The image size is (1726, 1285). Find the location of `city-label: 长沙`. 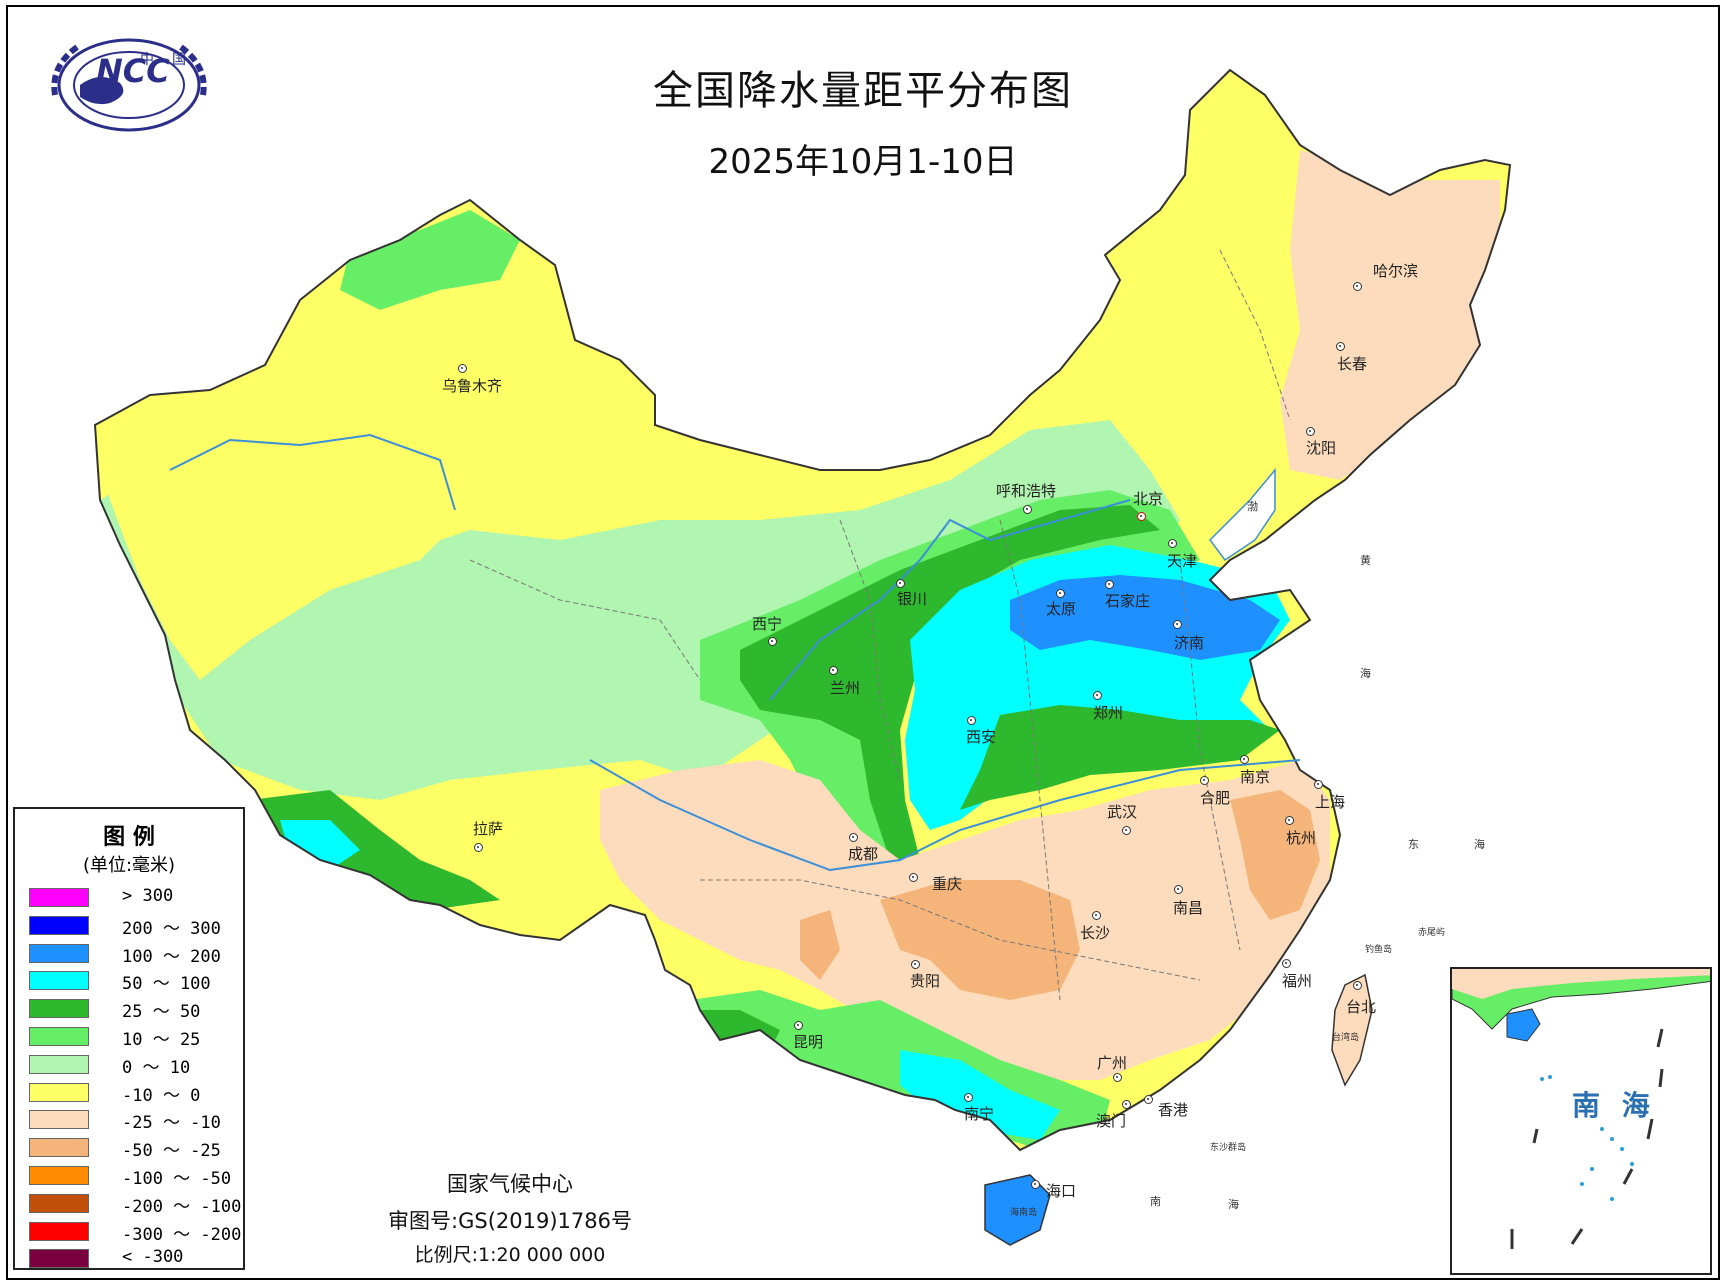

city-label: 长沙 is located at coordinates (1095, 933).